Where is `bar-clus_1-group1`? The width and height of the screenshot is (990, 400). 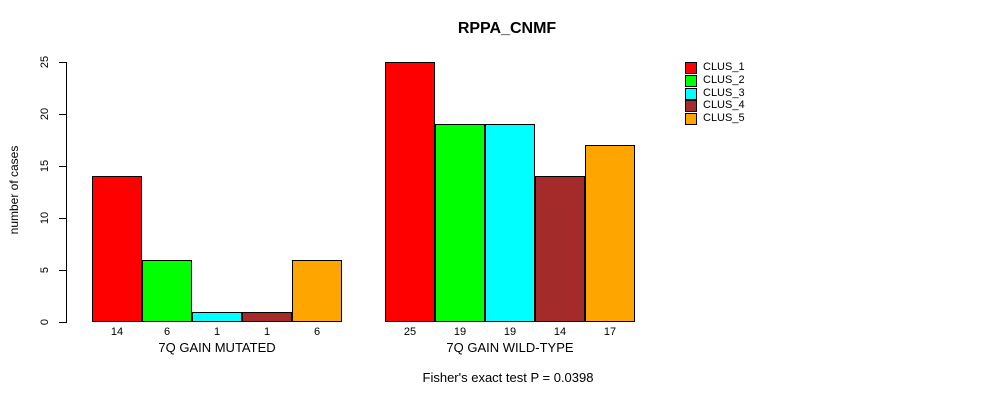
bar-clus_1-group1 is located at coordinates (117, 249).